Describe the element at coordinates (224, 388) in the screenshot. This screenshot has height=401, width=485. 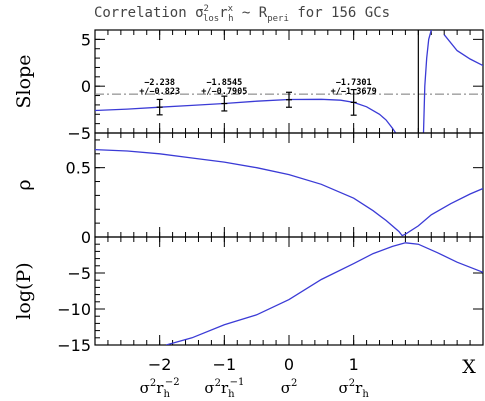
I see `x-category-label: σ2rh−1` at that location.